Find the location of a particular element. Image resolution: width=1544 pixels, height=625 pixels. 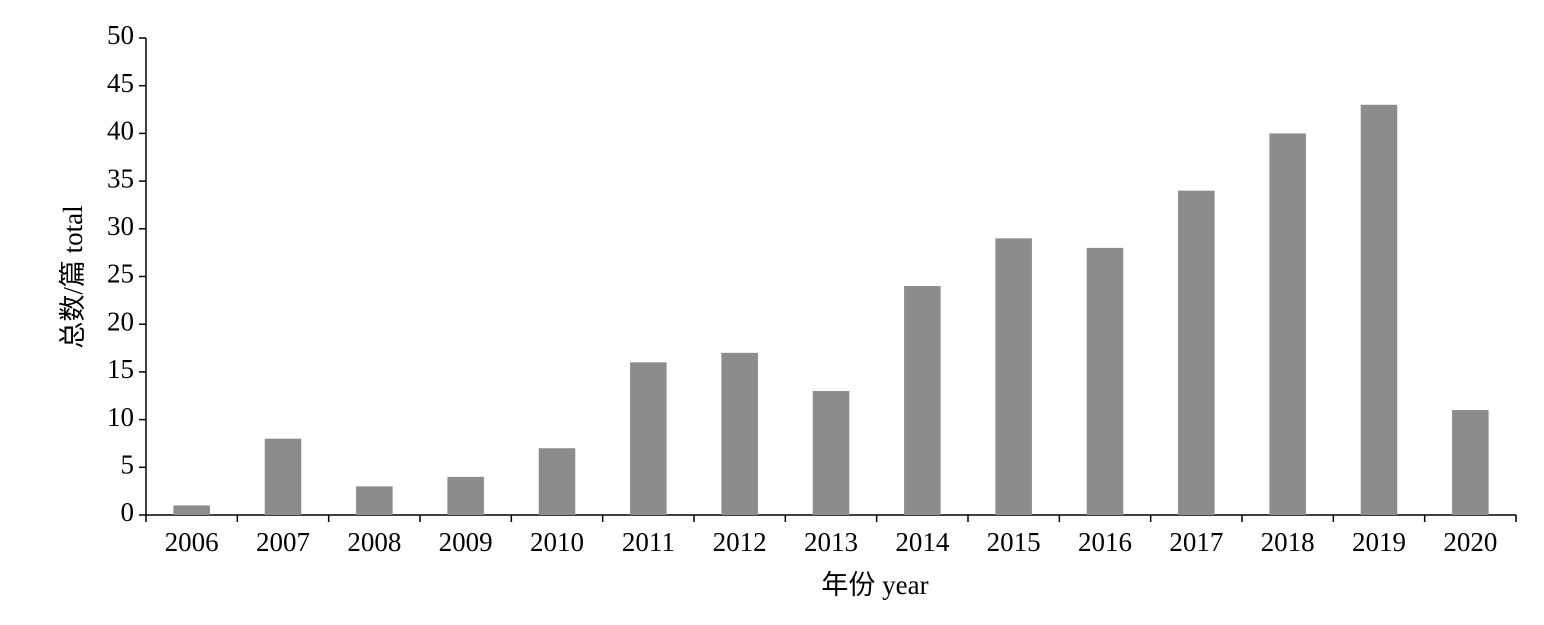

y-tick-label: 45 is located at coordinates (120, 83).